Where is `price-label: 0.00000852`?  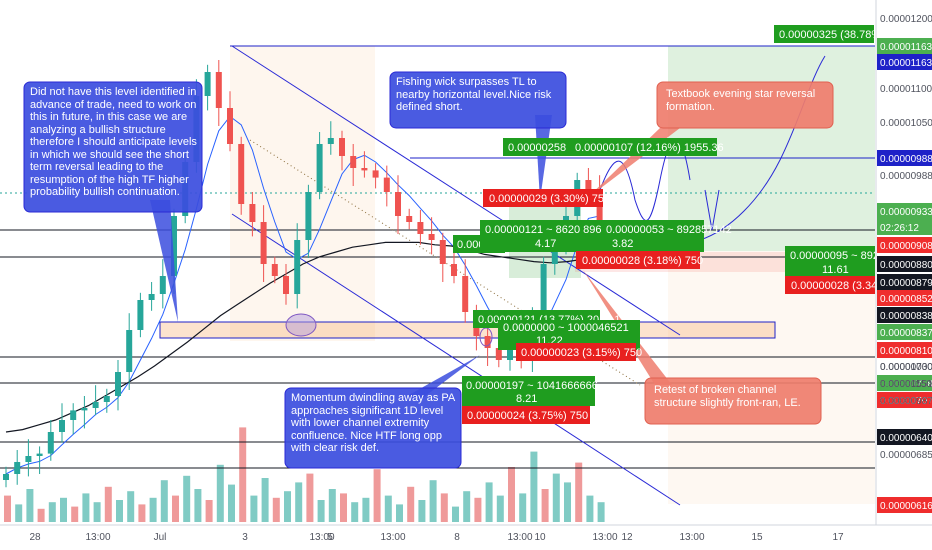 price-label: 0.00000852 is located at coordinates (906, 299).